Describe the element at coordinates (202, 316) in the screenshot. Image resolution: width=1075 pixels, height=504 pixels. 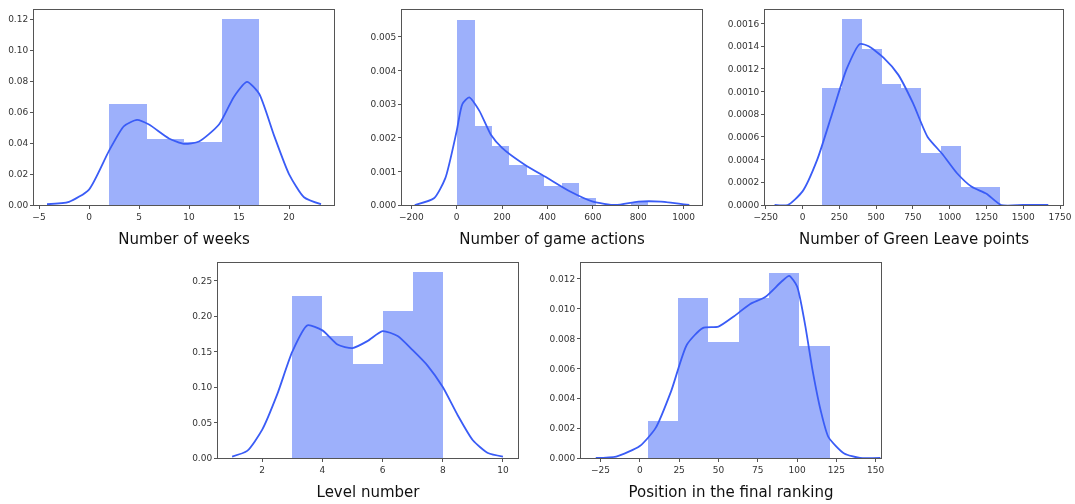
I see `y-tick-label: 0.20` at that location.